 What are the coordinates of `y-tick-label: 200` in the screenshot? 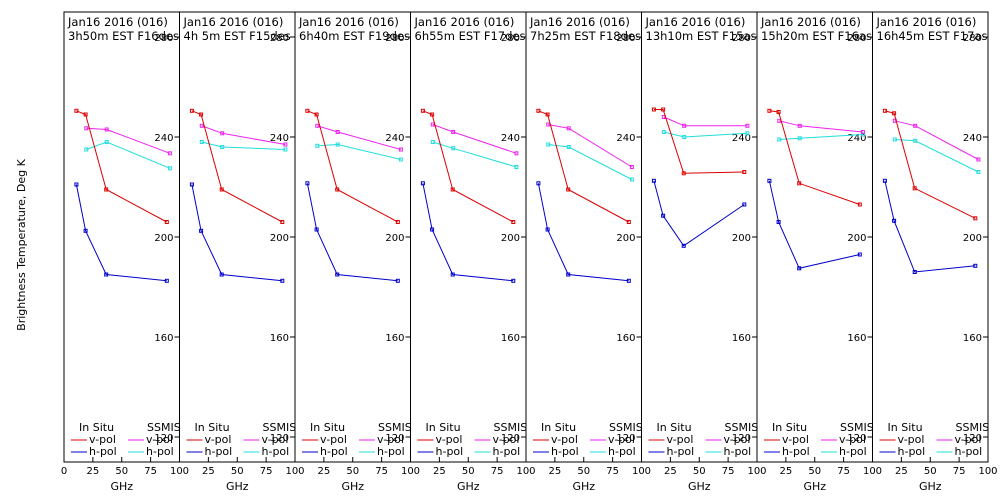 It's located at (510, 238).